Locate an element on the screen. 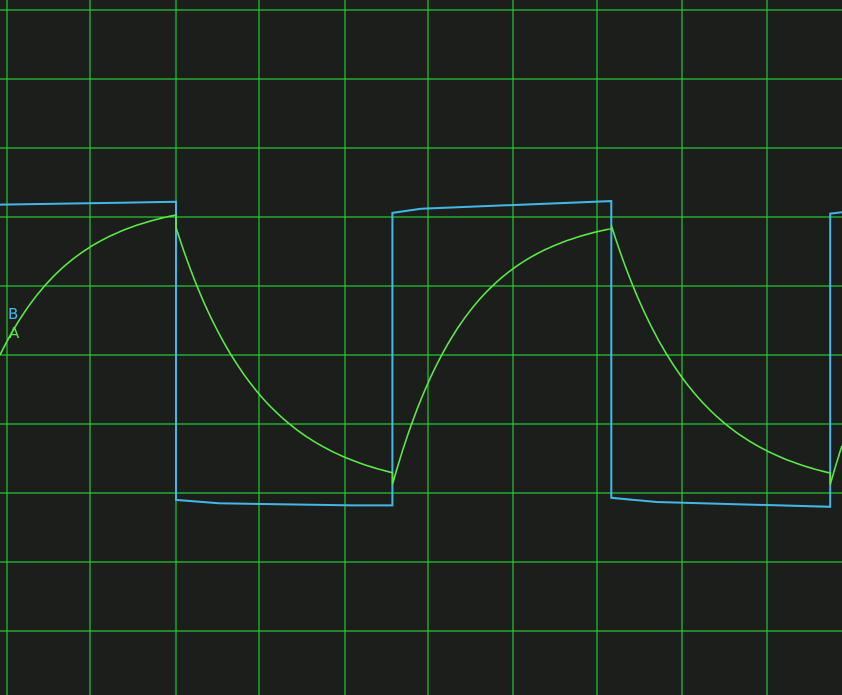 This screenshot has width=842, height=695. channel-labels: B A is located at coordinates (14, 323).